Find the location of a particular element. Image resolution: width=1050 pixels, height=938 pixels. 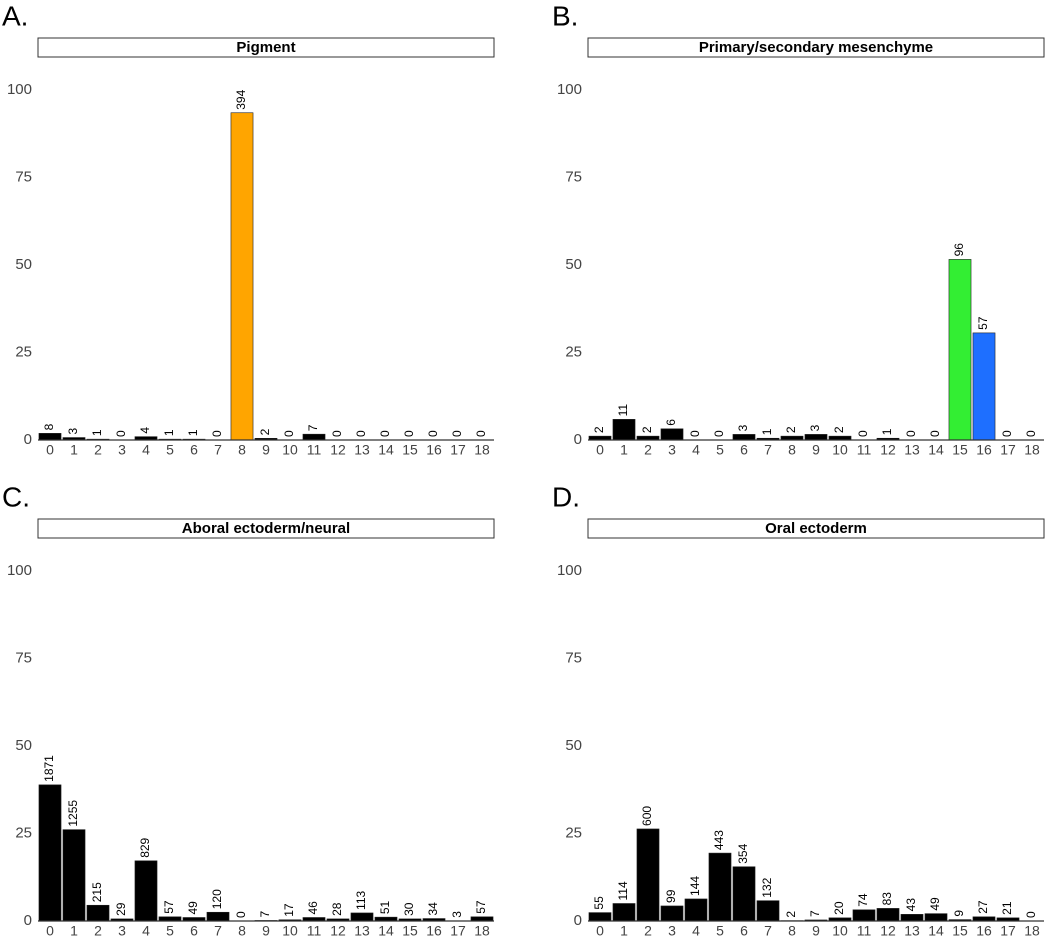

x-tick-label: 12 is located at coordinates (888, 930).